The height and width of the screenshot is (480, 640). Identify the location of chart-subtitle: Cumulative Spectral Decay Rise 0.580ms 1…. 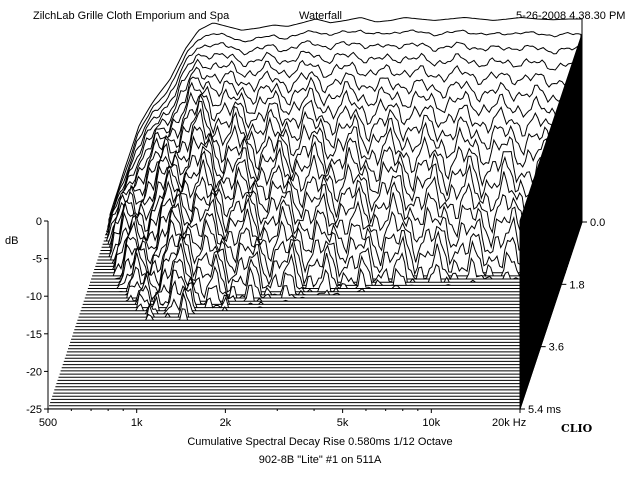
(320, 442).